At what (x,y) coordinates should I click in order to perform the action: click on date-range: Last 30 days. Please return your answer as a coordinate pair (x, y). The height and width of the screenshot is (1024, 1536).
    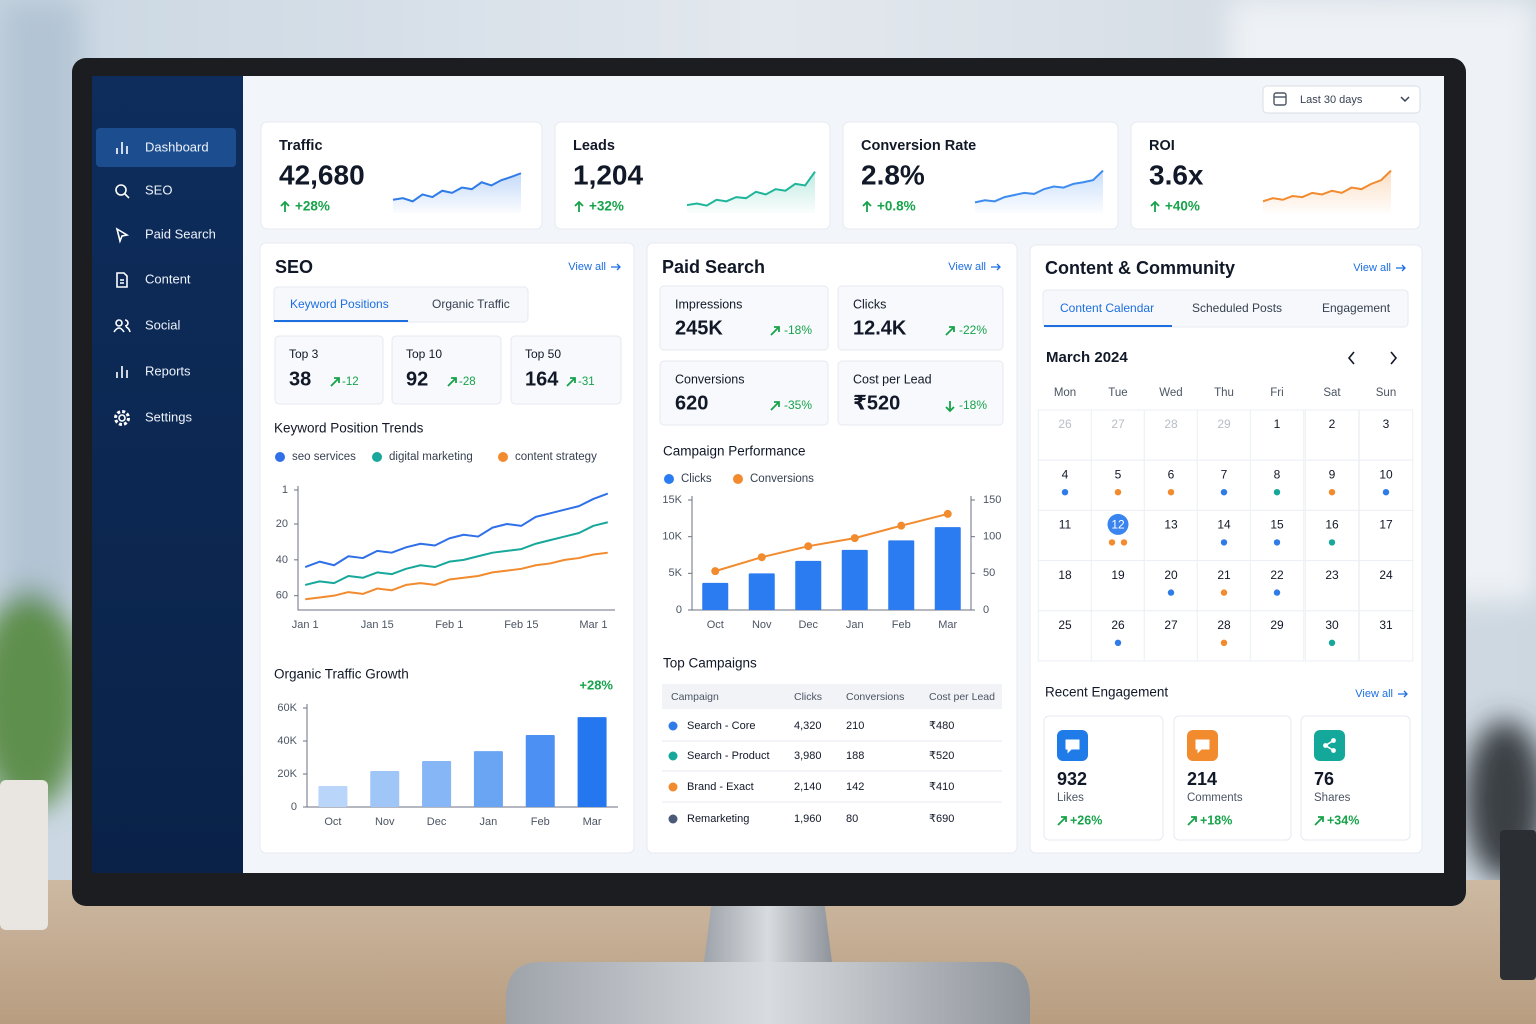
    Looking at the image, I should click on (1331, 100).